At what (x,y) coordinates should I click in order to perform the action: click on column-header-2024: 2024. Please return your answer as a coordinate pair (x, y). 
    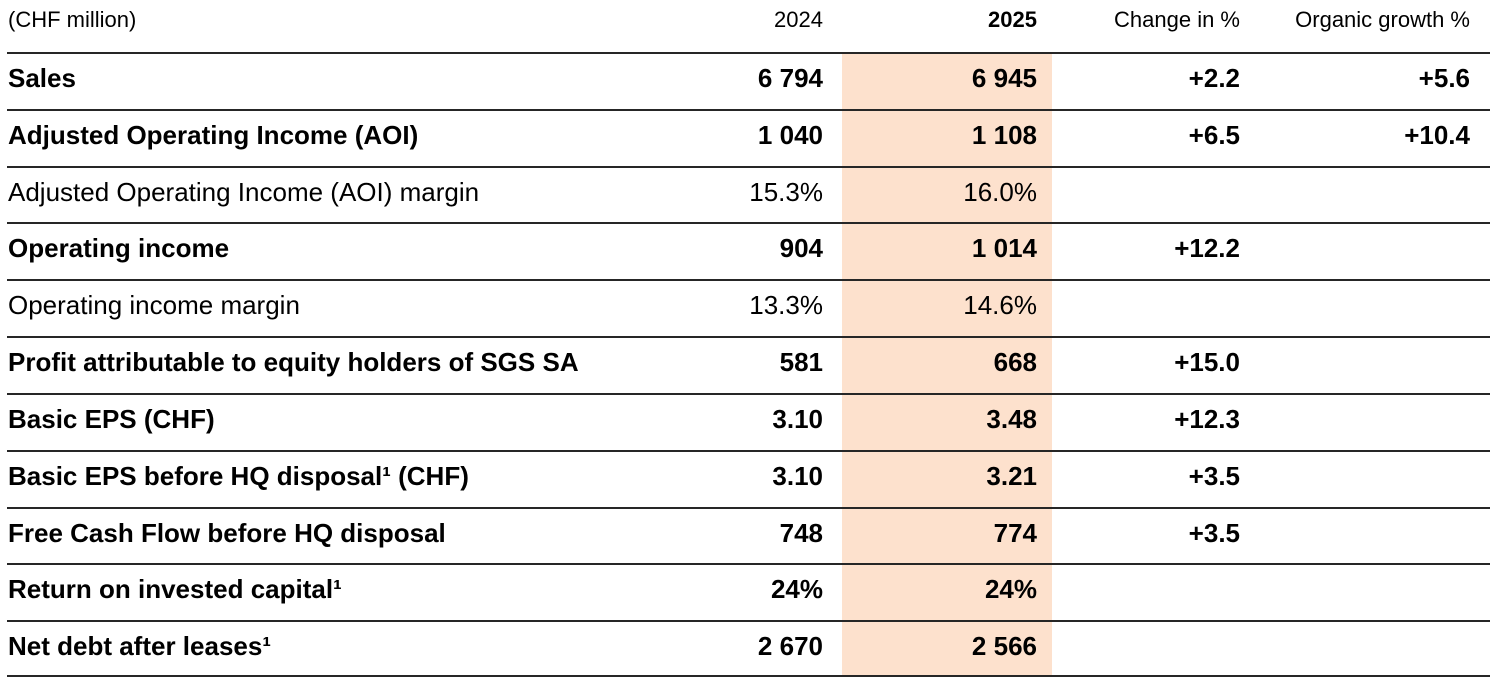
    Looking at the image, I should click on (798, 19).